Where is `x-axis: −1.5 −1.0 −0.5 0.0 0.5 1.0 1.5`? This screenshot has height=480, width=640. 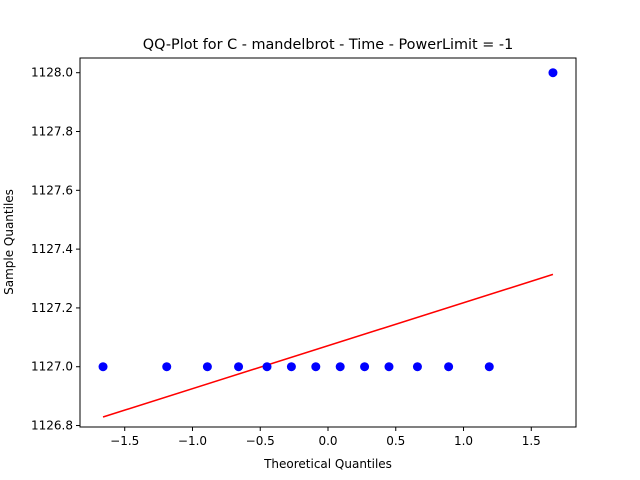 x-axis: −1.5 −1.0 −0.5 0.0 0.5 1.0 1.5 is located at coordinates (325, 437).